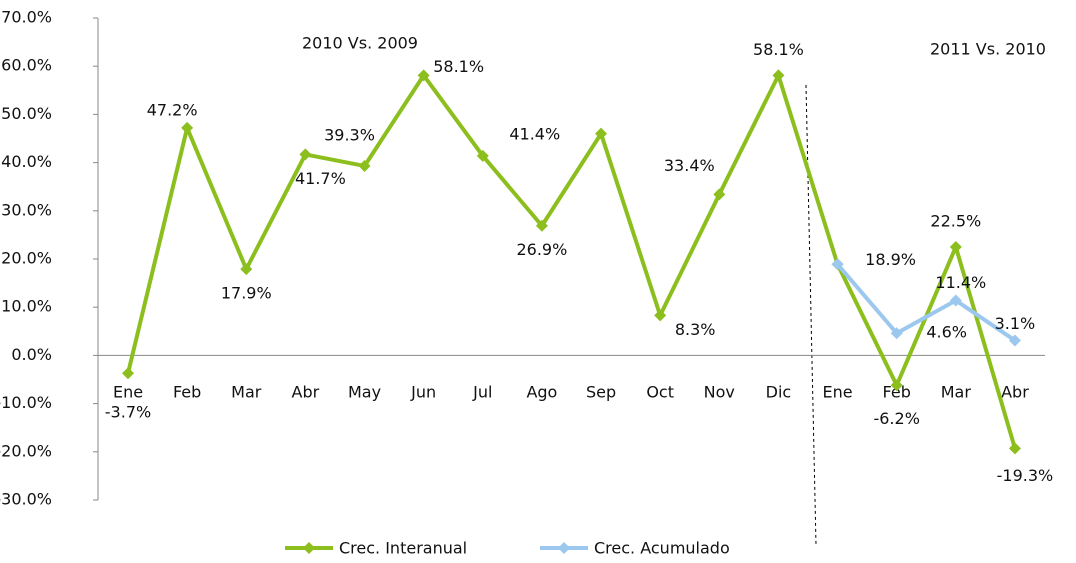  Describe the element at coordinates (662, 548) in the screenshot. I see `legend-label: Crec. Acumulado` at that location.